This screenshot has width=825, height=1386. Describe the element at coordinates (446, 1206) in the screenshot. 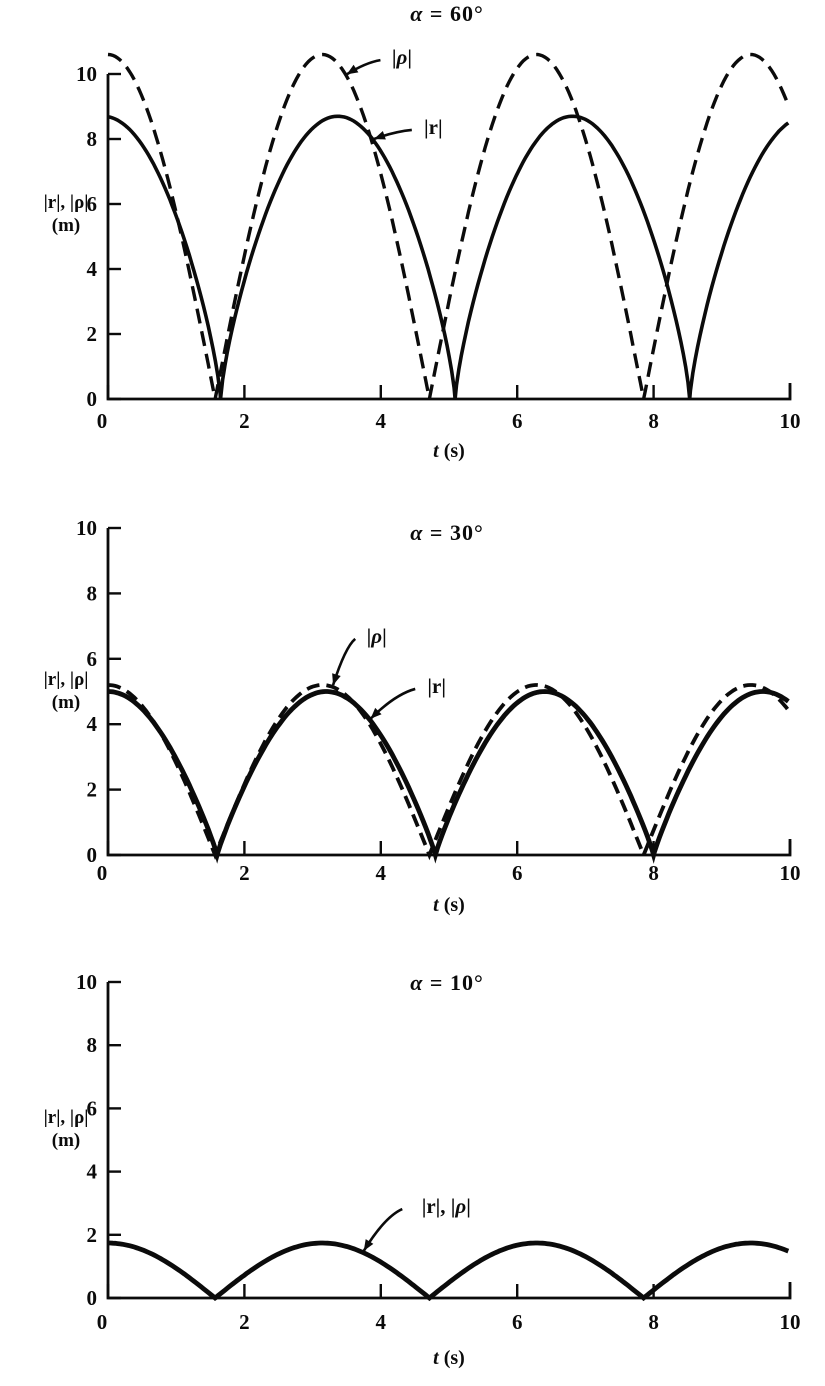

I see `curve-label: |r|, |ρ|` at that location.